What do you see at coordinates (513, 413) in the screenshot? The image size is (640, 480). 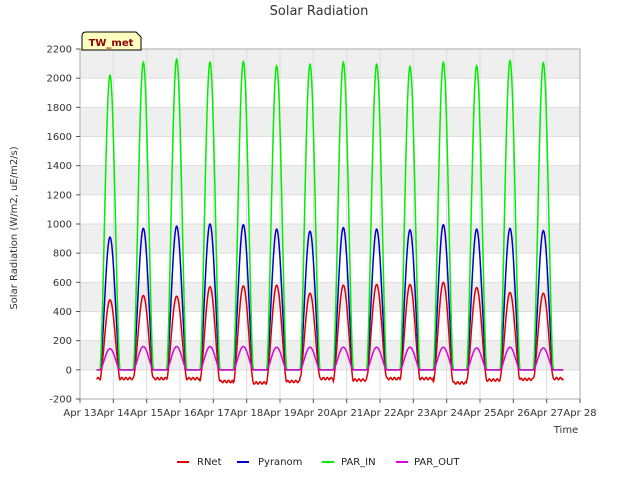 I see `x-tick-label: Apr 26` at bounding box center [513, 413].